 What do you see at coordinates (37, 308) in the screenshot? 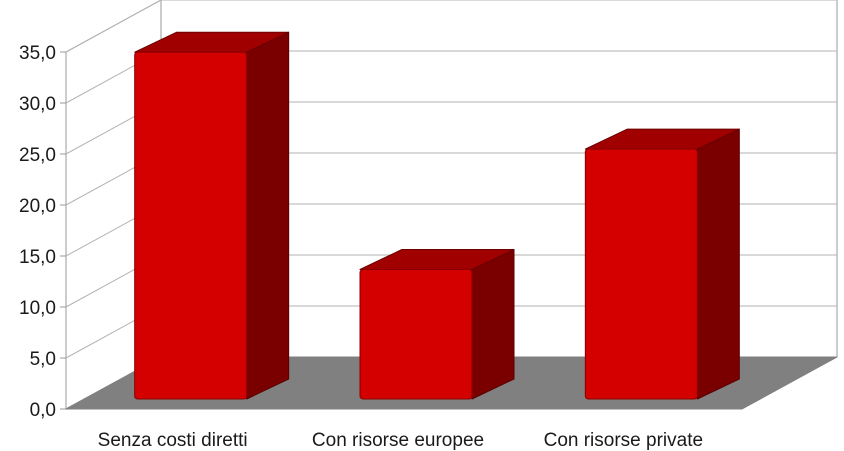
I see `y-tick-label: 10,0` at bounding box center [37, 308].